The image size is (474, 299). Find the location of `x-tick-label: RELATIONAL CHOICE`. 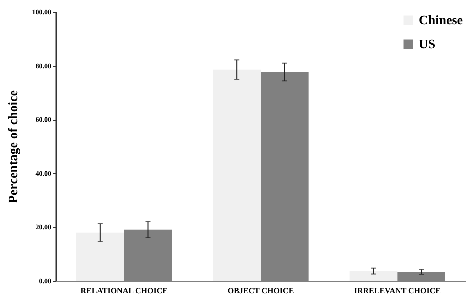

x-tick-label: RELATIONAL CHOICE is located at coordinates (124, 291).